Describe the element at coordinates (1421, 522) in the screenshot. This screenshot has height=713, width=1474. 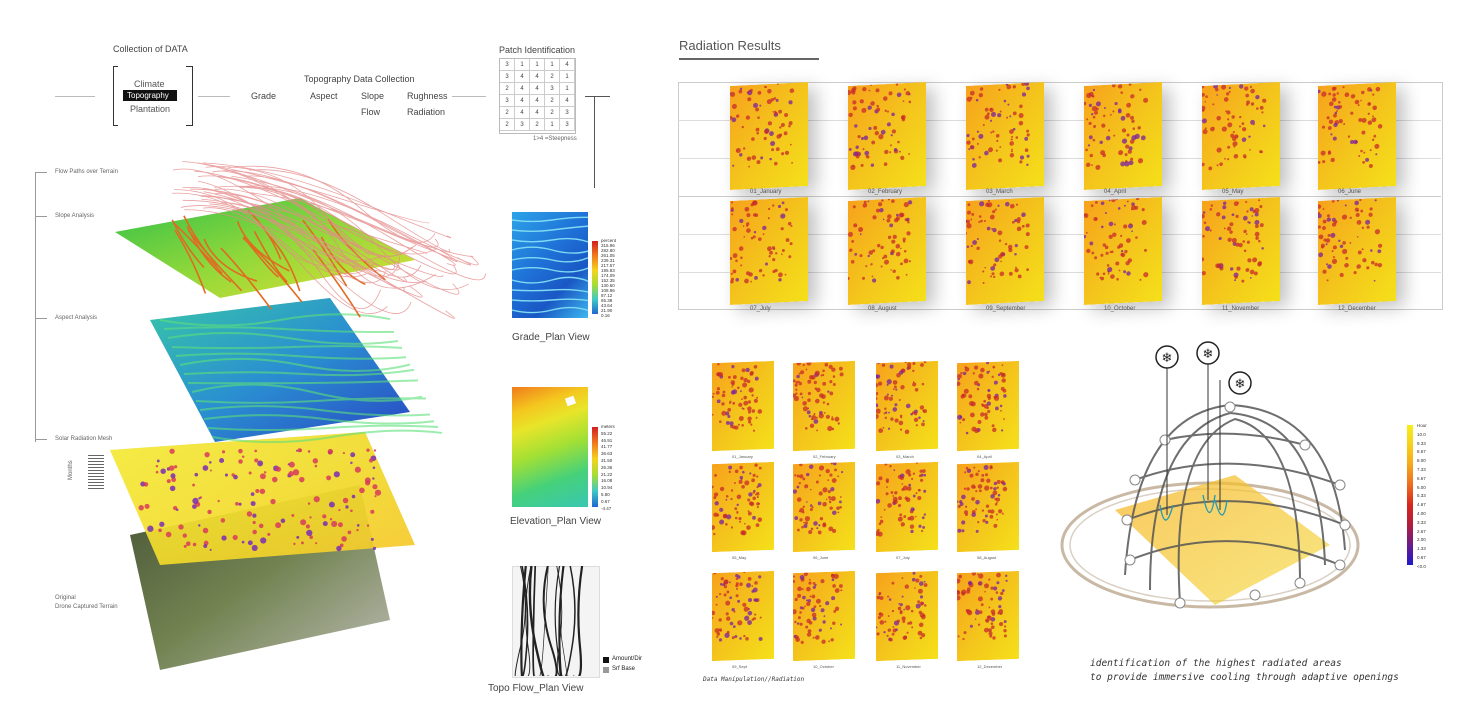
I see `legend-value: 3.33` at that location.